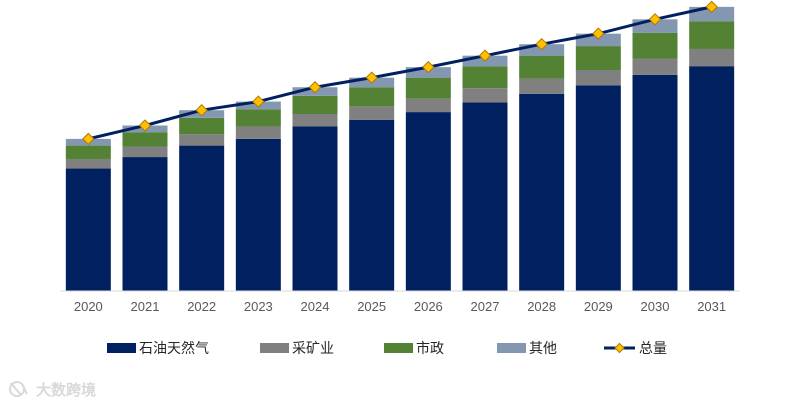 The height and width of the screenshot is (405, 789). Describe the element at coordinates (201, 306) in the screenshot. I see `x-tick-label-2022: 2022` at that location.